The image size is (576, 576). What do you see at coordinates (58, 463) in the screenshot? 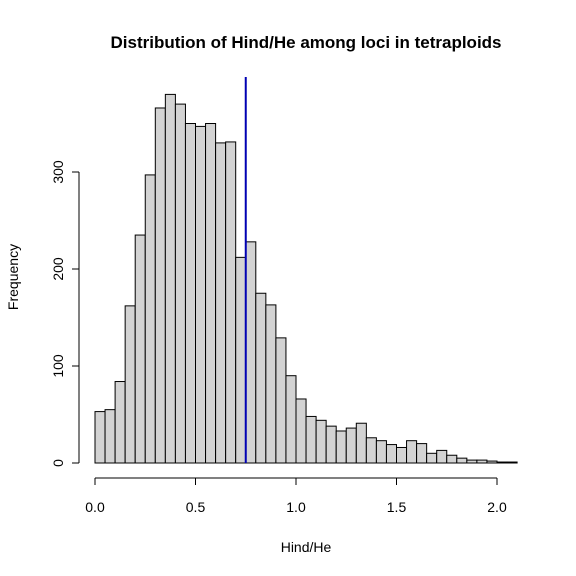
I see `y-tick-label: 0` at bounding box center [58, 463].